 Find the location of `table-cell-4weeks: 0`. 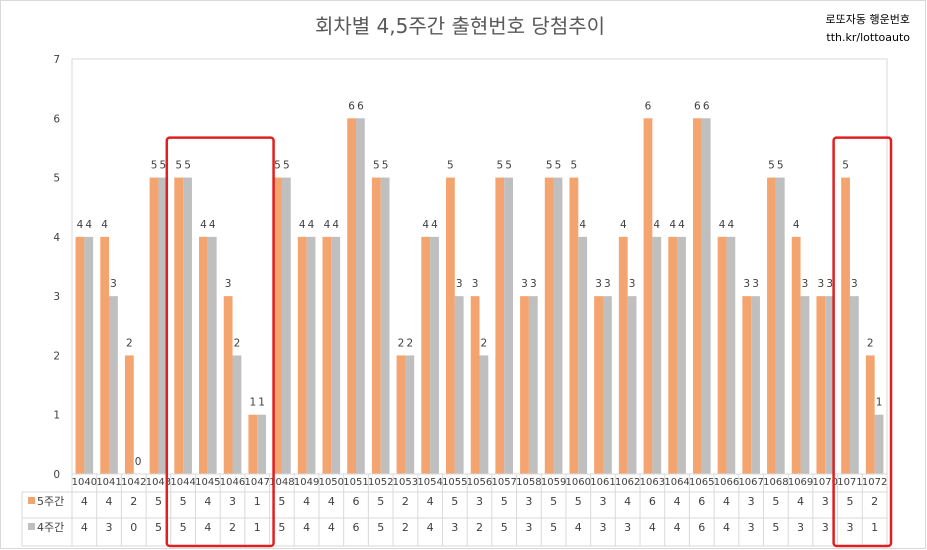

table-cell-4weeks: 0 is located at coordinates (133, 527).